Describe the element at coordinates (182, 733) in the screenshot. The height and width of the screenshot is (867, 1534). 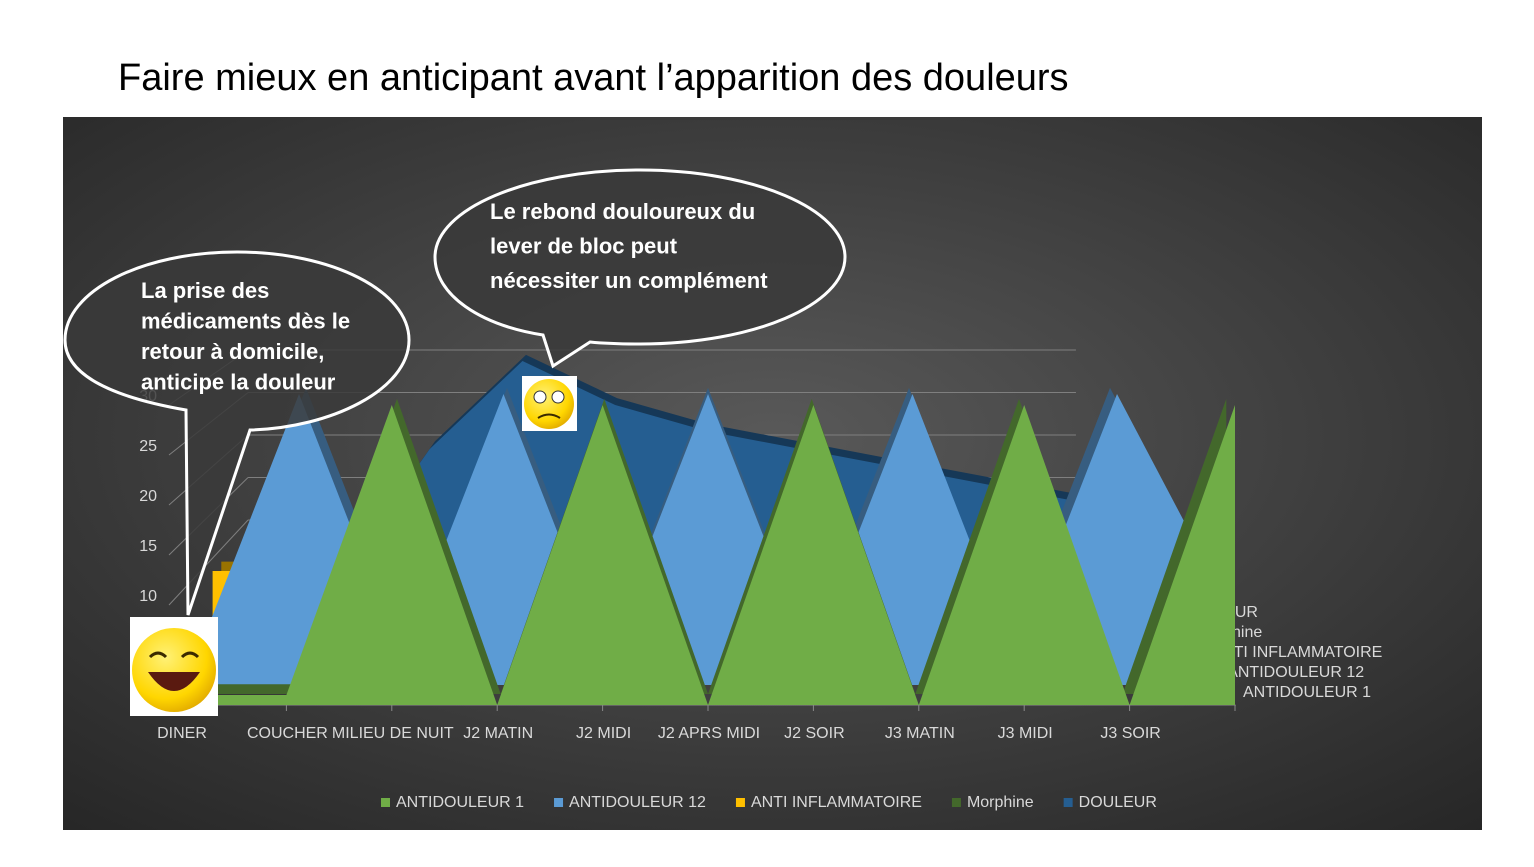
I see `x-tick-label: DINER` at that location.